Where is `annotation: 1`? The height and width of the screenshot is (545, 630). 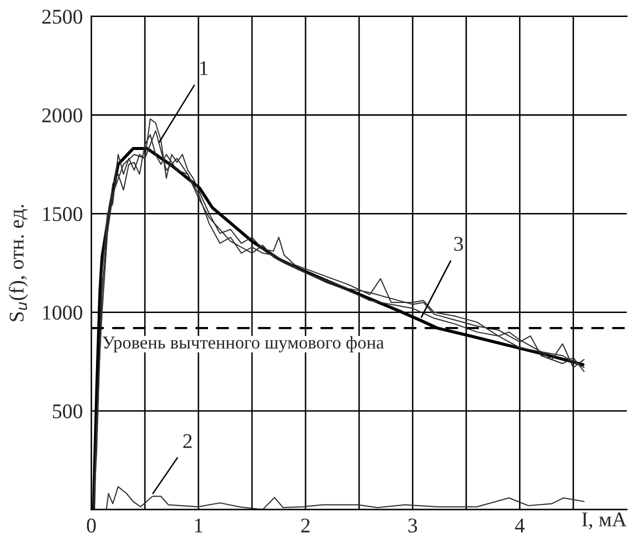 annotation: 1 is located at coordinates (204, 68).